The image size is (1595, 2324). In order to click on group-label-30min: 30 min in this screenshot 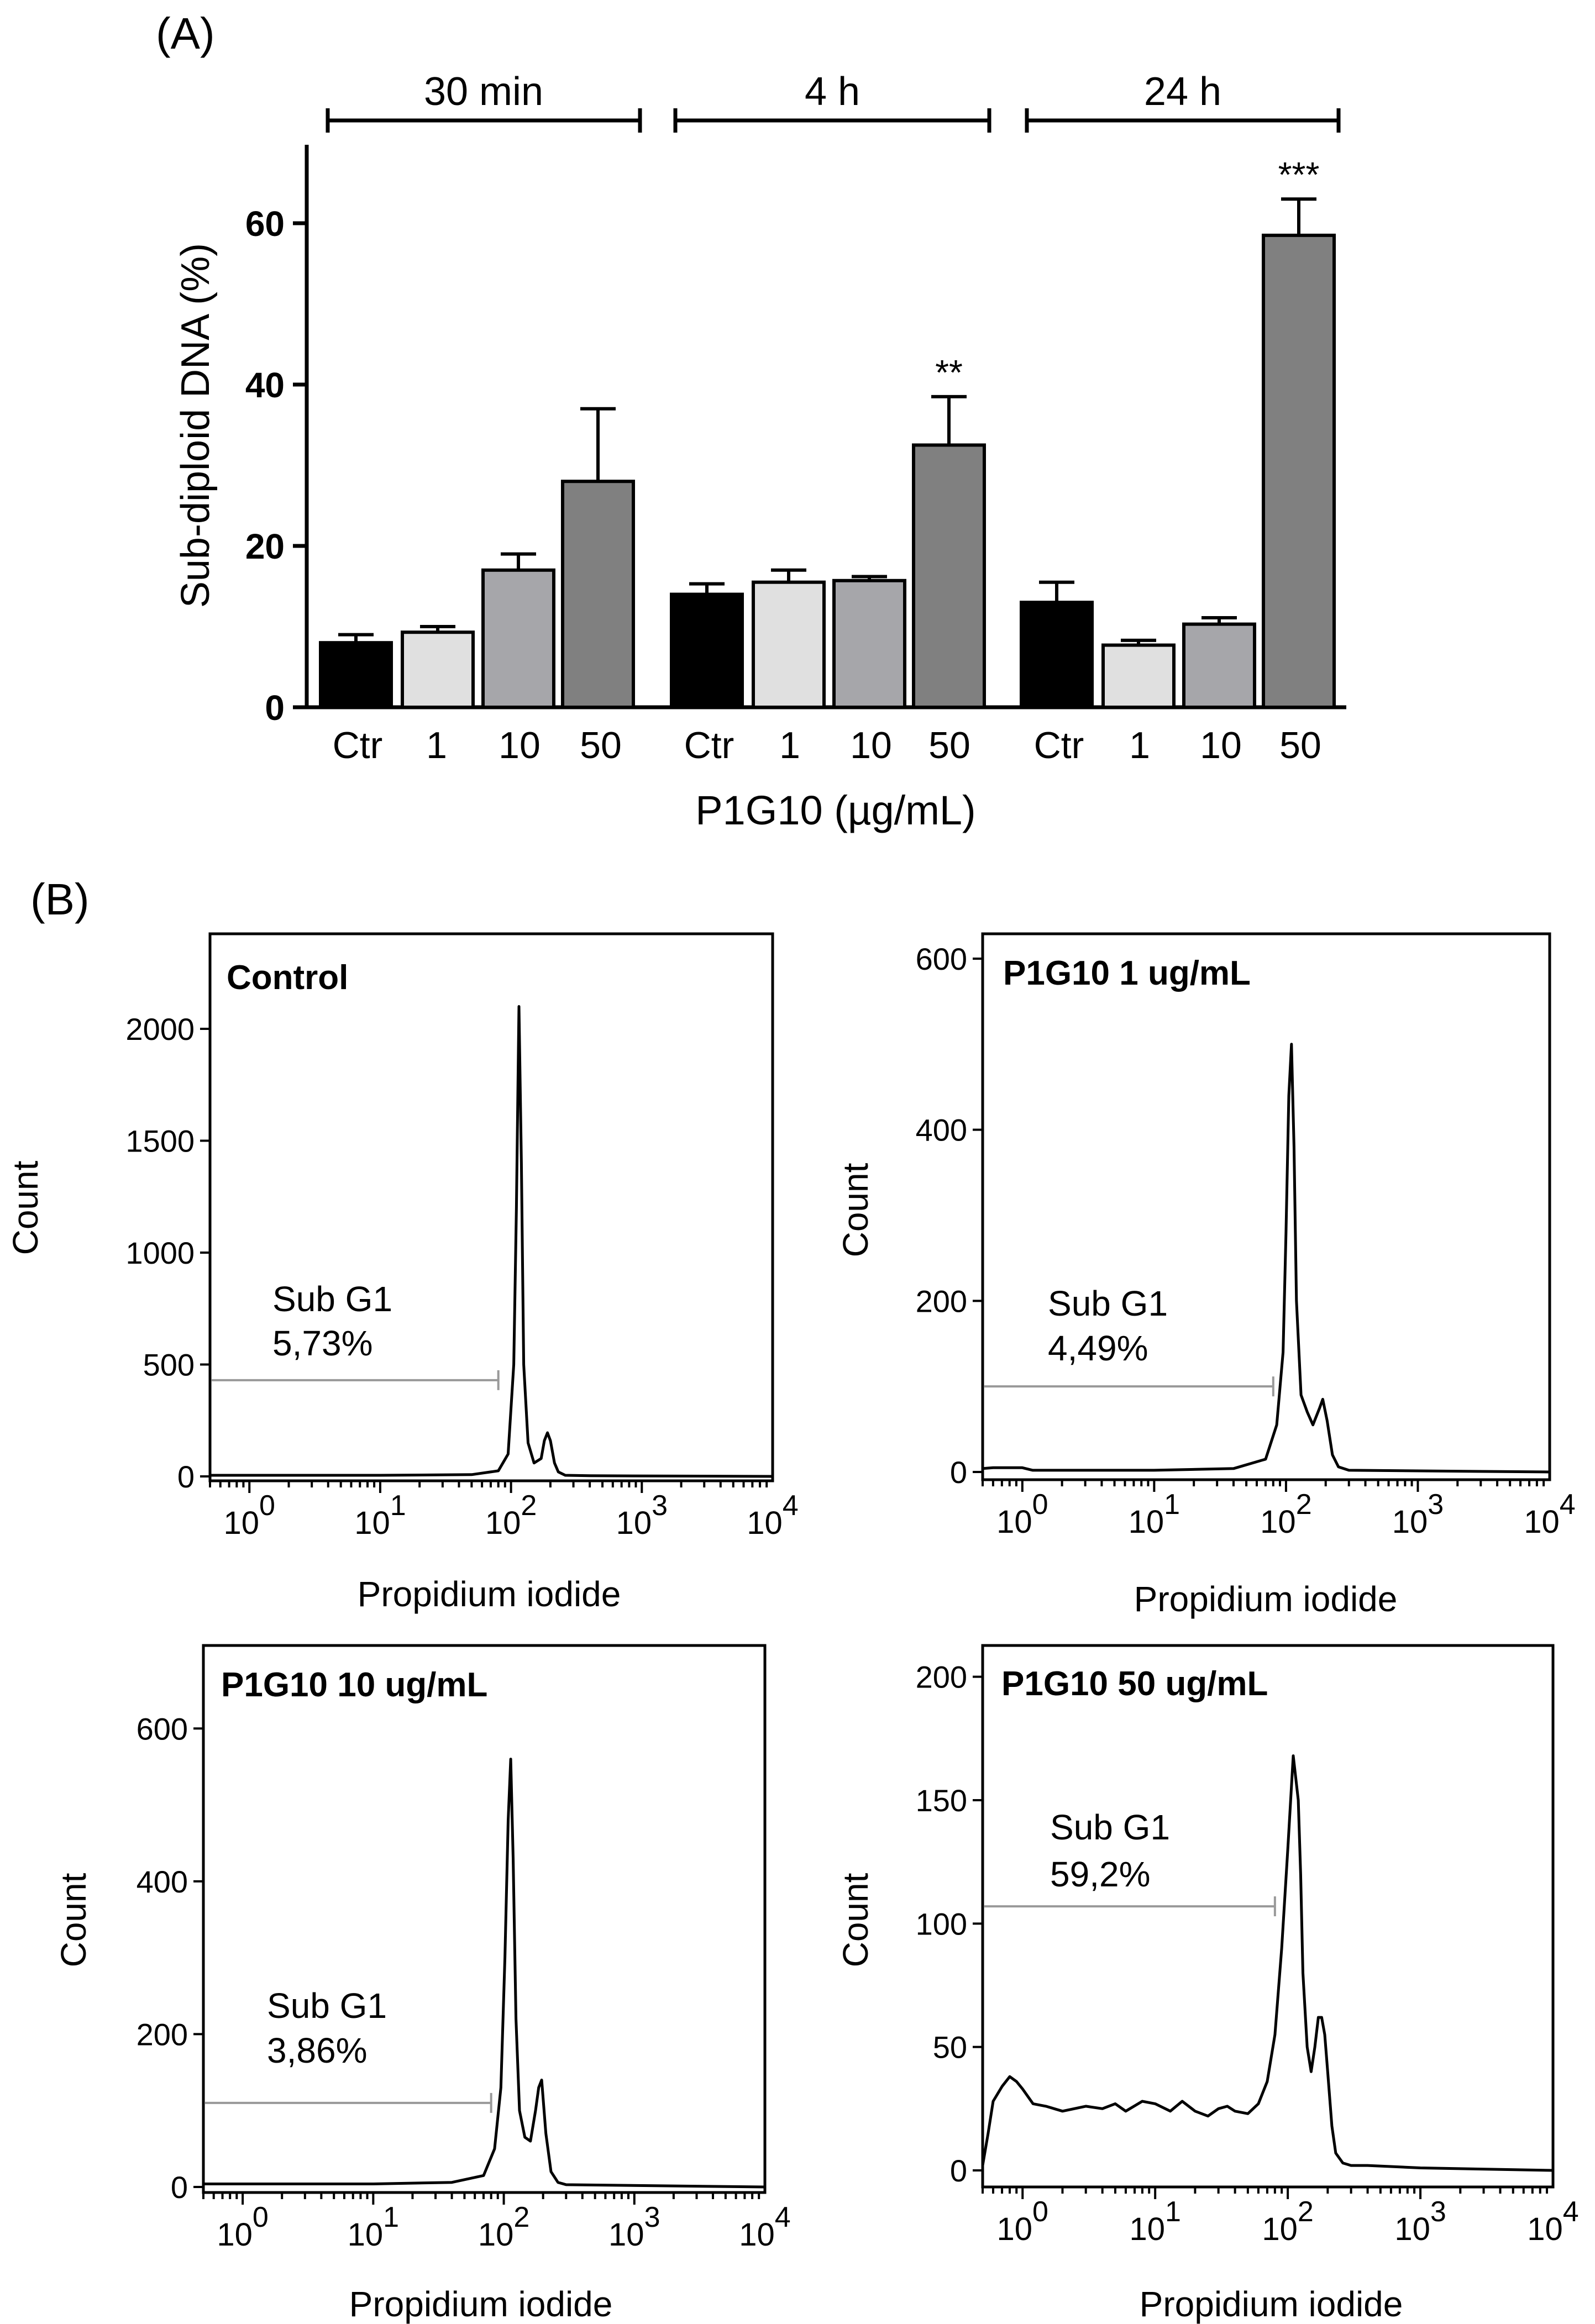, I will do `click(483, 92)`.